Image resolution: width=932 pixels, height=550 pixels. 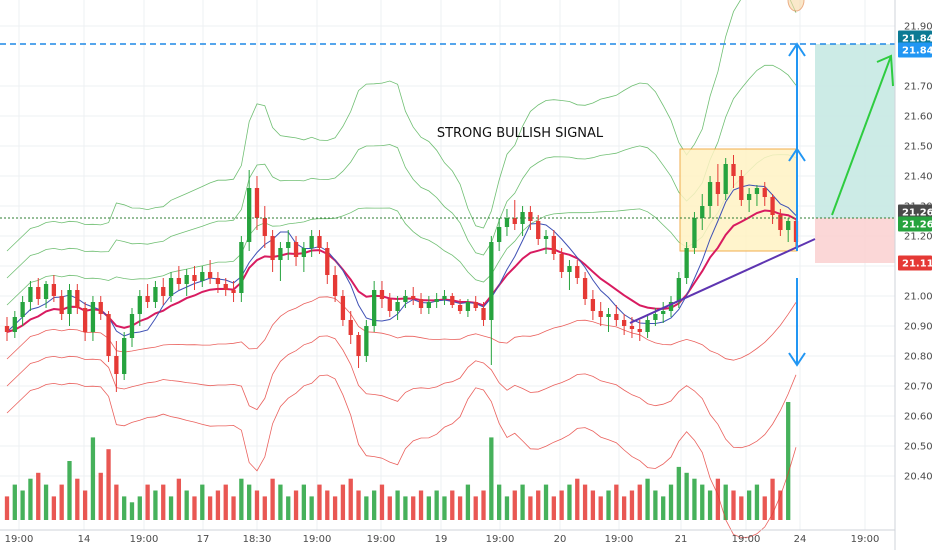 I want to click on strong-bullish-signal-label: STRONG BULLISH SIGNAL, so click(x=520, y=133).